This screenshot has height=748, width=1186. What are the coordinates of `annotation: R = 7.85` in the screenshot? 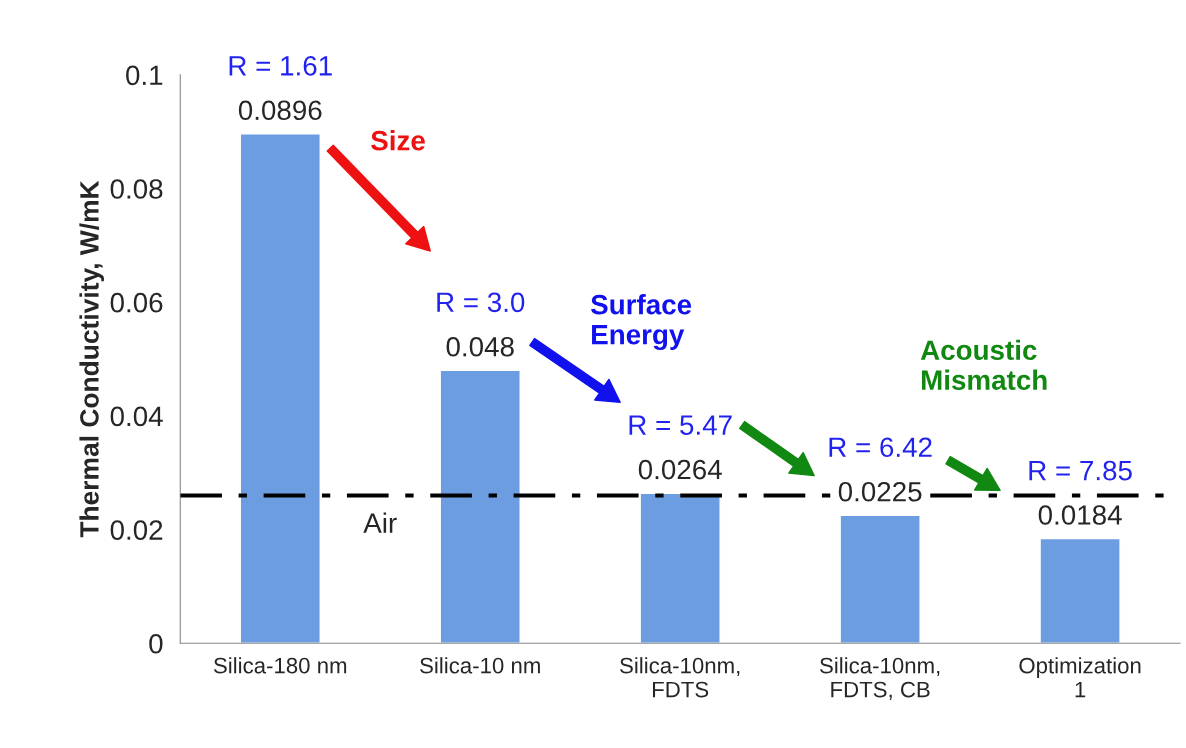 It's located at (1080, 470).